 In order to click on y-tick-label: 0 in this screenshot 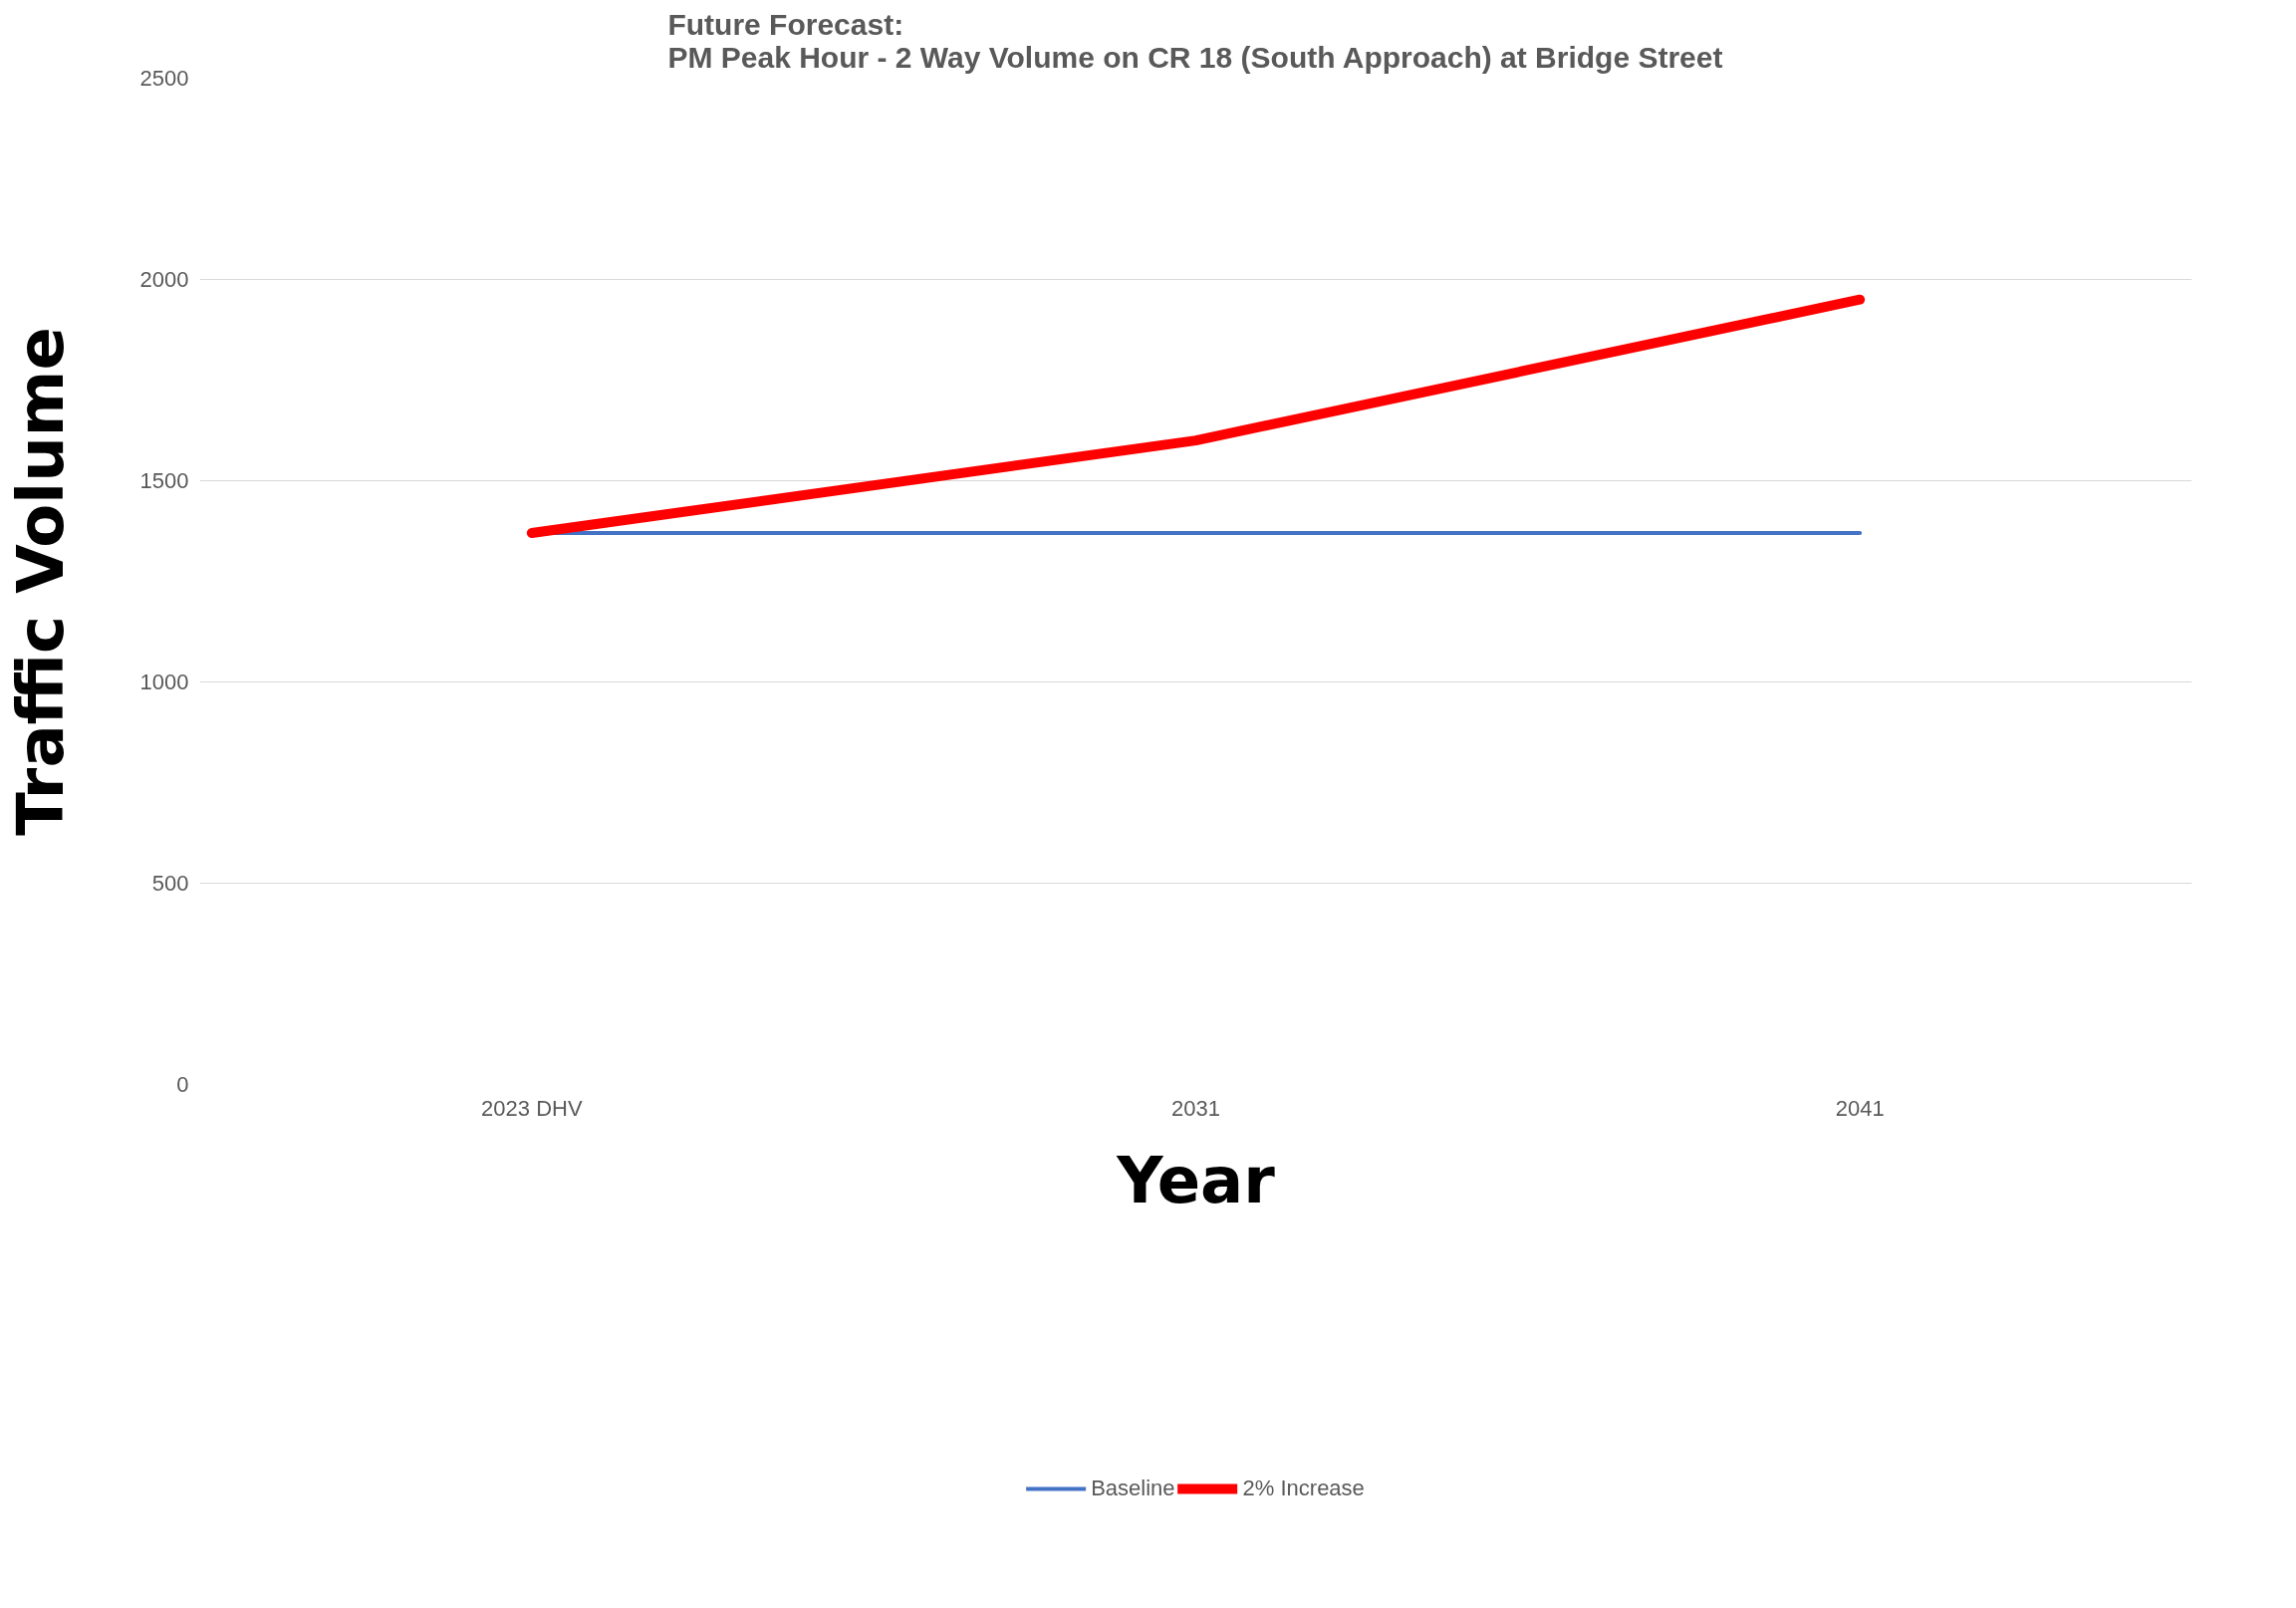, I will do `click(183, 1084)`.